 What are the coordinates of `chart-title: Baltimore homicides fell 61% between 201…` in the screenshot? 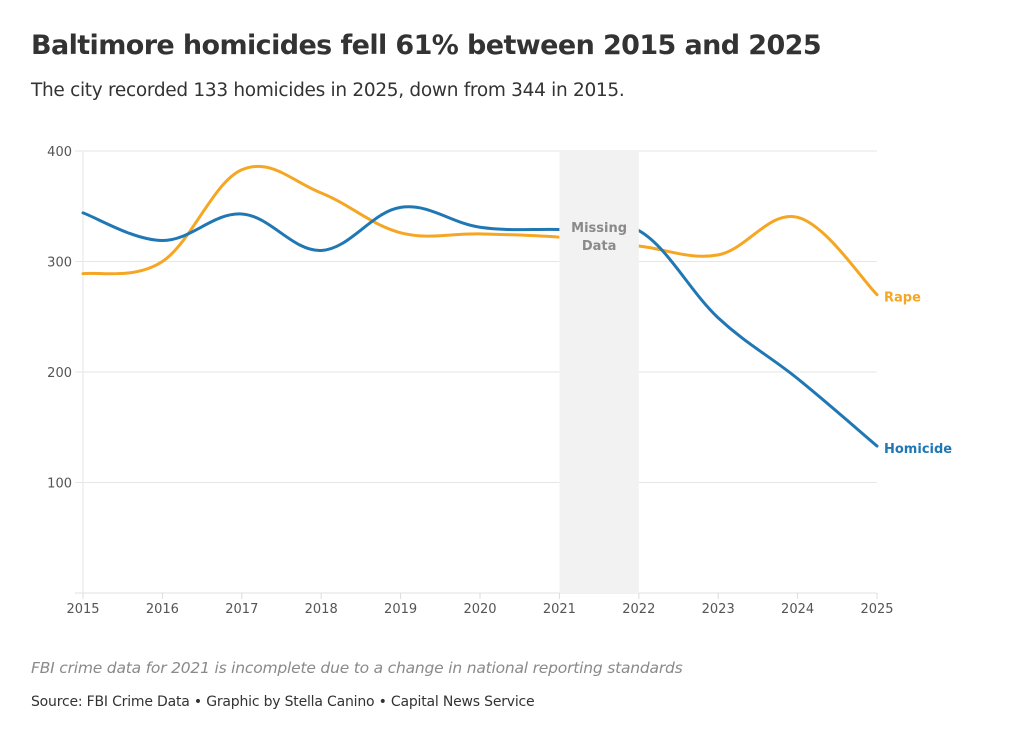 It's located at (426, 45).